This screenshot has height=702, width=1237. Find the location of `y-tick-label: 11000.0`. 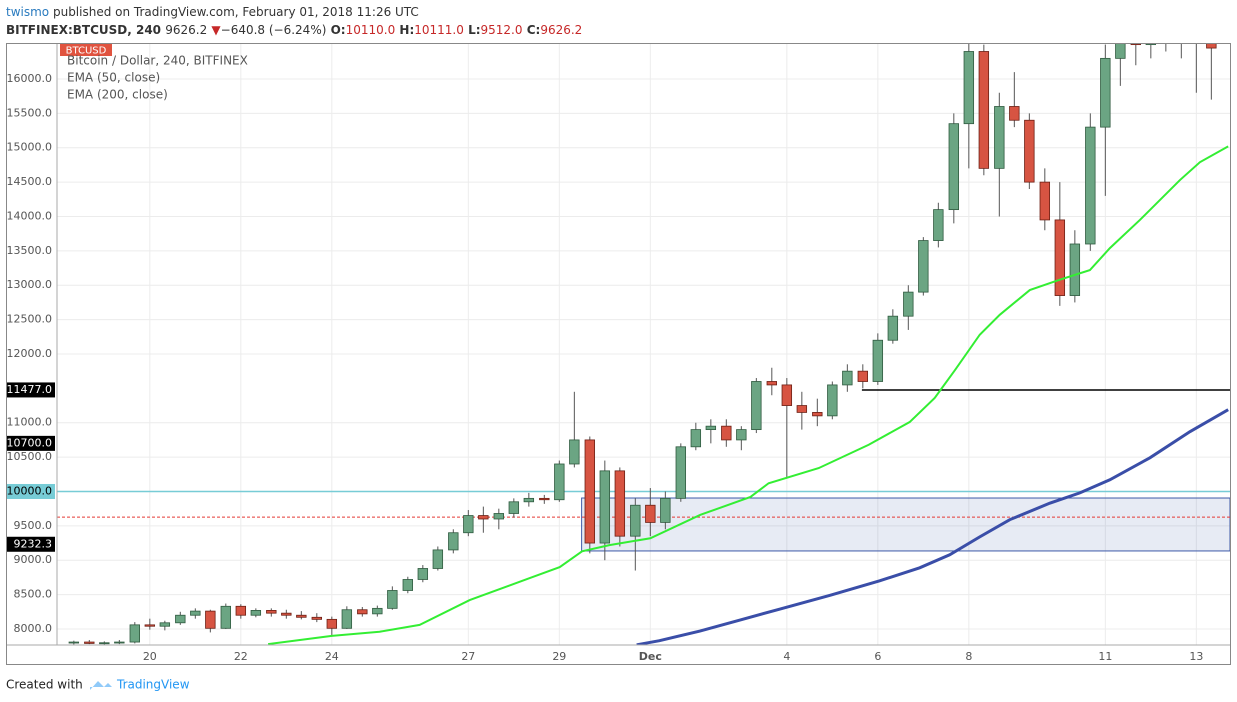

y-tick-label: 11000.0 is located at coordinates (30, 422).